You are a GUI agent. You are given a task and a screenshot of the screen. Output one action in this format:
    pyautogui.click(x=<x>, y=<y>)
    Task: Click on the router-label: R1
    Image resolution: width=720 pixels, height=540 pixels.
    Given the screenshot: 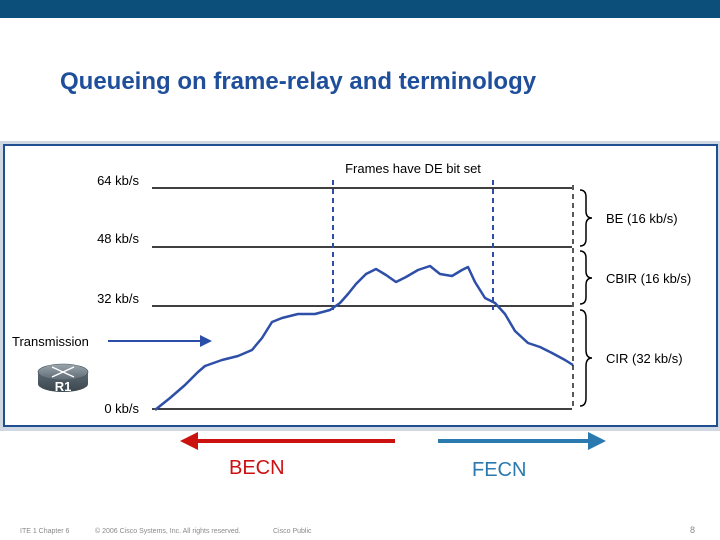 What is the action you would take?
    pyautogui.click(x=63, y=386)
    